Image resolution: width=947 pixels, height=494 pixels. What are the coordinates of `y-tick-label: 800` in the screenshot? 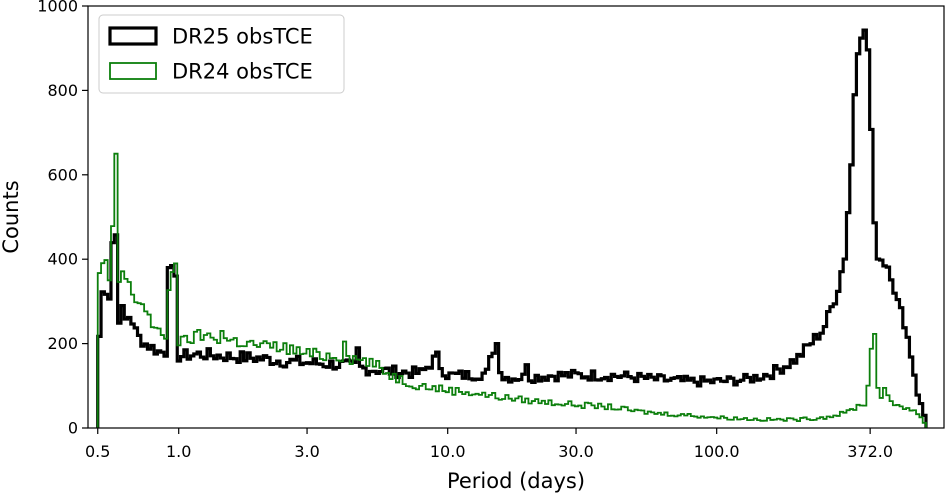 It's located at (62, 90).